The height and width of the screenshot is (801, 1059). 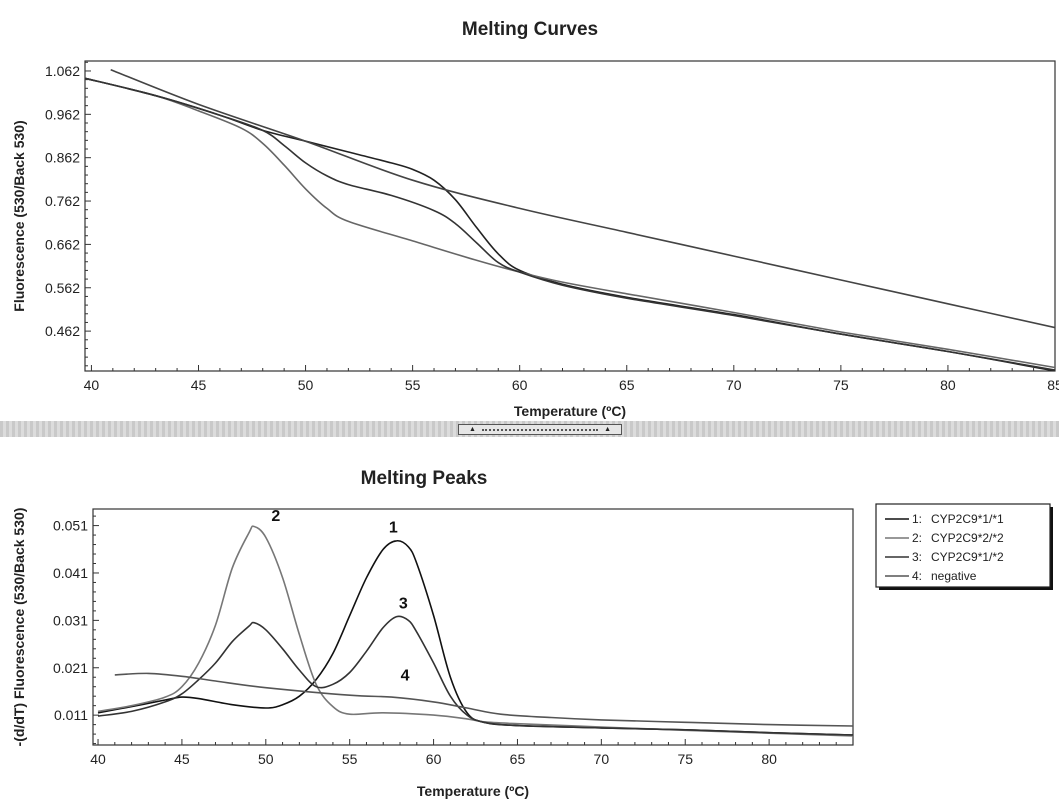 What do you see at coordinates (917, 519) in the screenshot?
I see `legend-index: 1:` at bounding box center [917, 519].